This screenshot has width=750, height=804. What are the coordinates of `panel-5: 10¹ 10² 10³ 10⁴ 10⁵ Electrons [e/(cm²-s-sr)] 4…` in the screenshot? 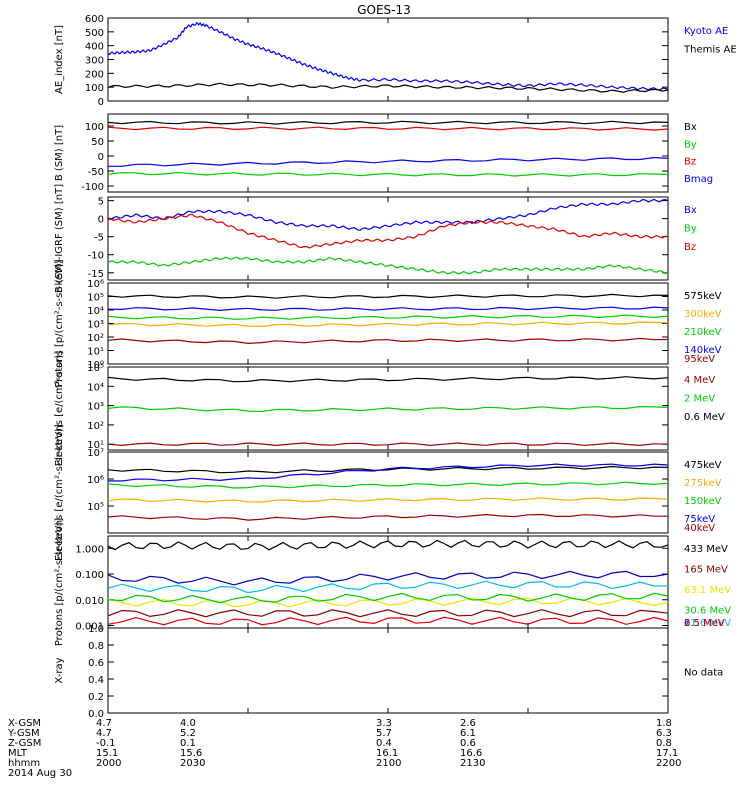 It's located at (389, 409).